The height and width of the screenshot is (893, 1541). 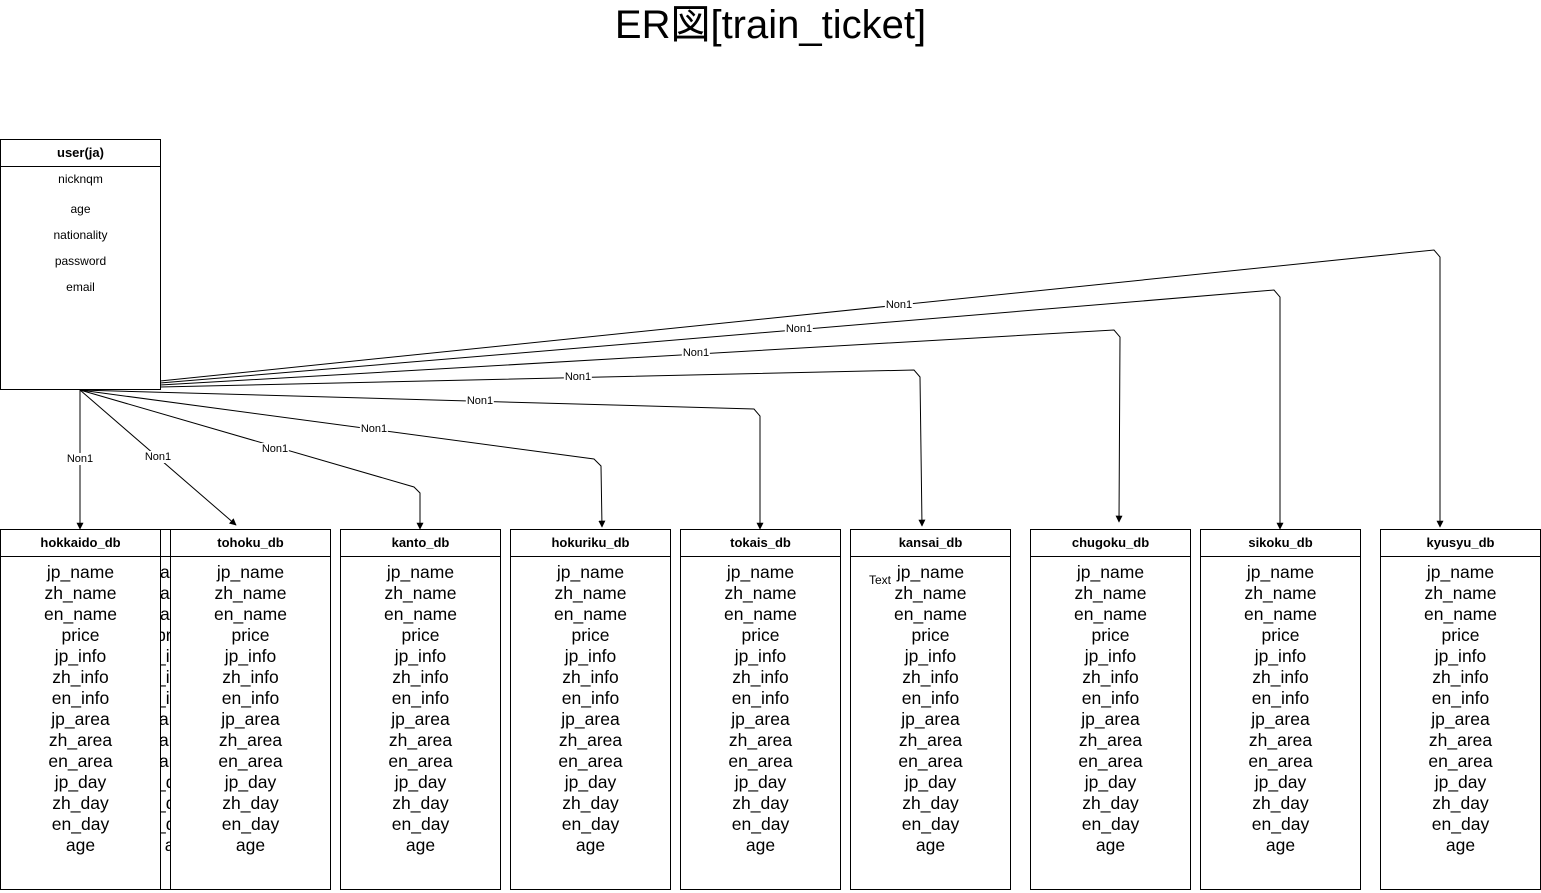 I want to click on relation-edge-kanto, so click(x=251, y=459).